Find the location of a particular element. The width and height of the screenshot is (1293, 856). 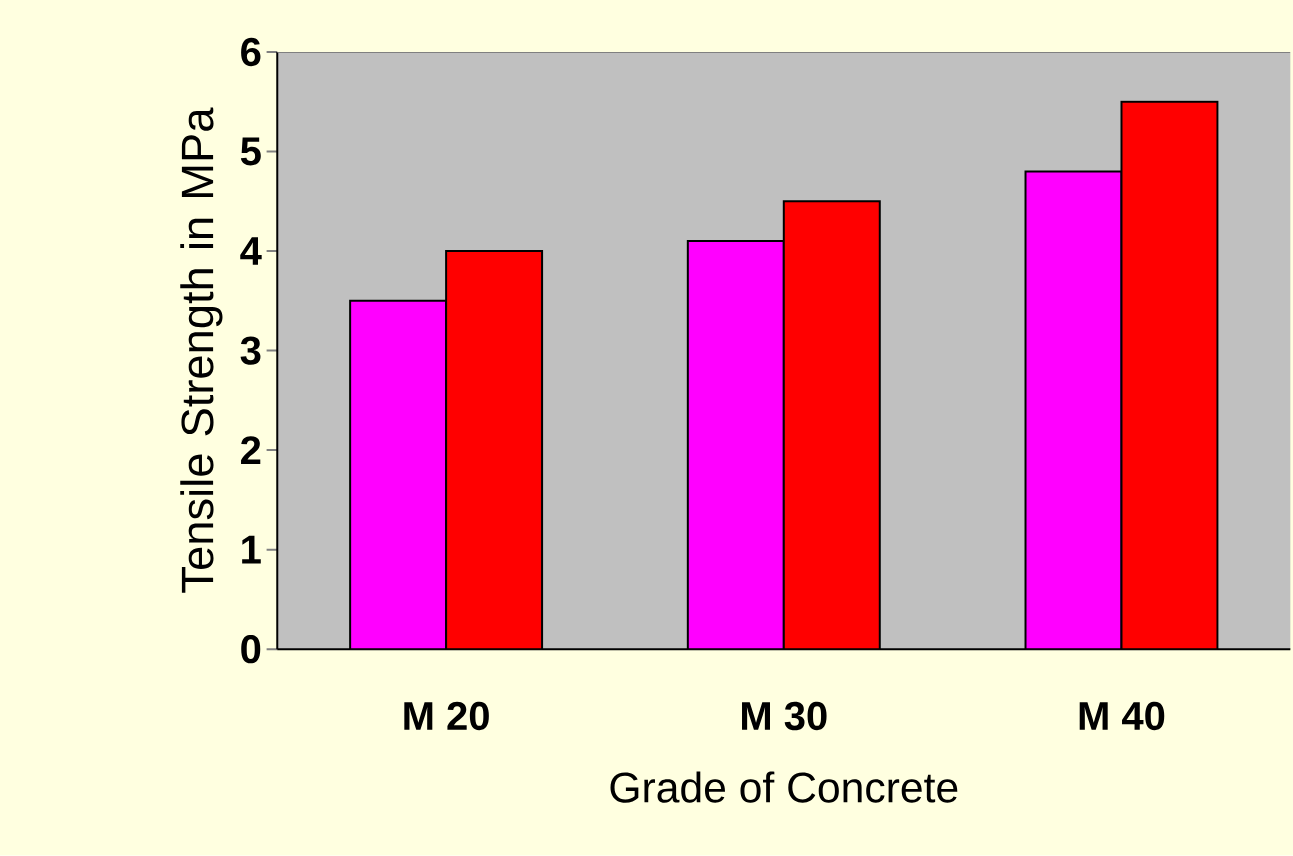

y-tick-label: 3 is located at coordinates (250, 350).